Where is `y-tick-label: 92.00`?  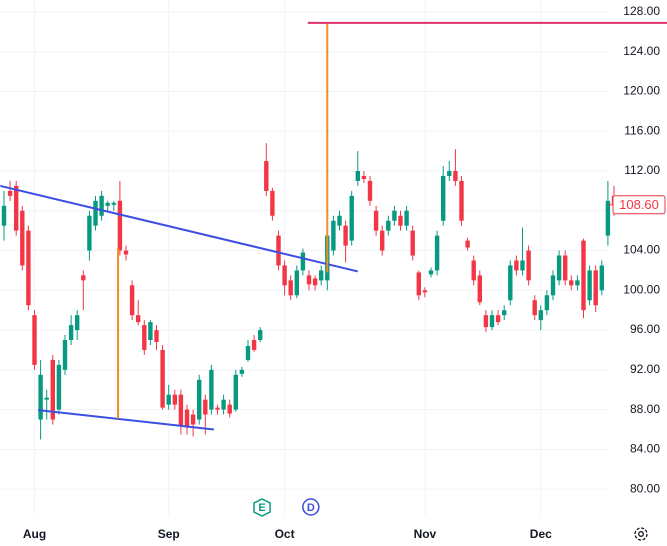
y-tick-label: 92.00 is located at coordinates (645, 369).